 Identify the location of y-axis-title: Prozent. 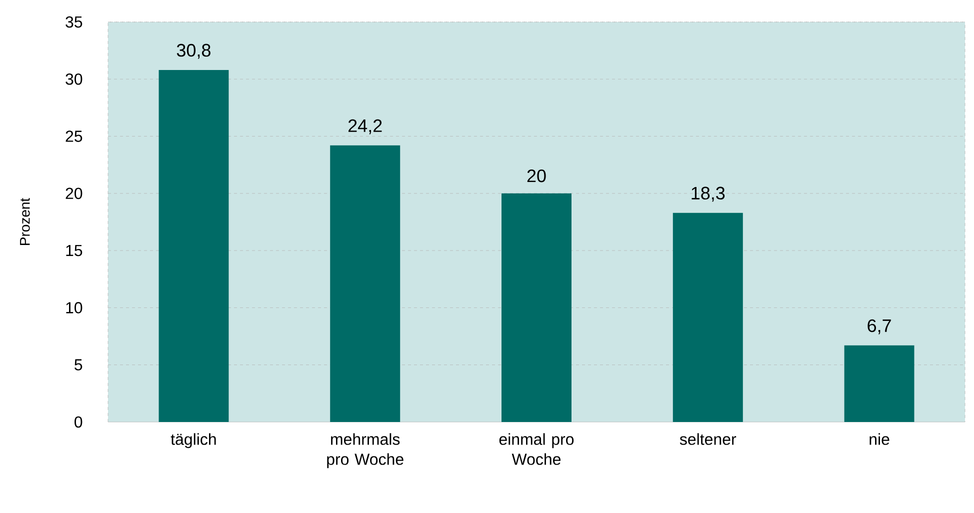
(25, 221).